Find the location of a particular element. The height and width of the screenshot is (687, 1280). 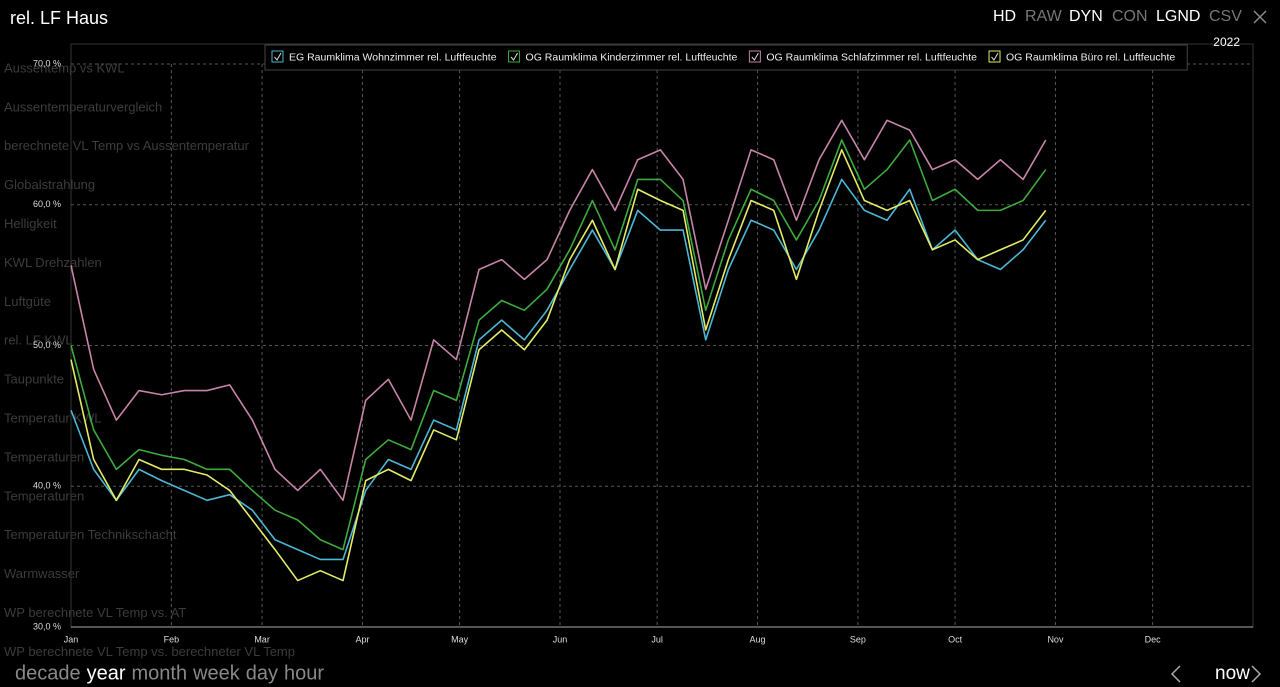

y-tick-label: 50,0 % is located at coordinates (47, 345).